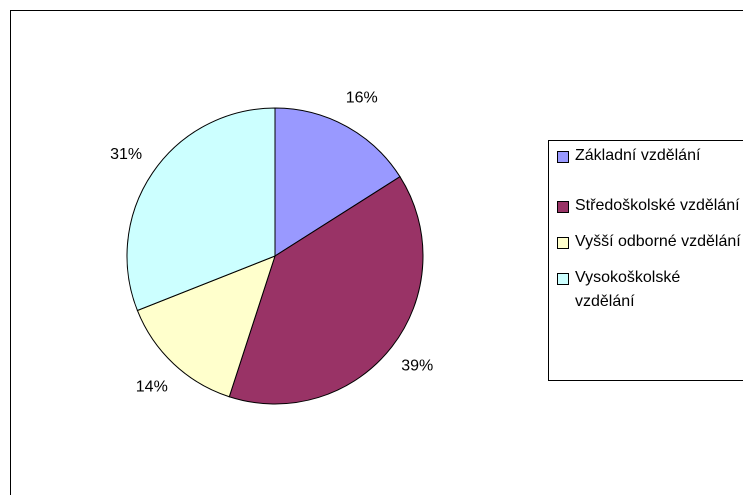 The height and width of the screenshot is (495, 743). Describe the element at coordinates (152, 386) in the screenshot. I see `data-label: 14%` at that location.